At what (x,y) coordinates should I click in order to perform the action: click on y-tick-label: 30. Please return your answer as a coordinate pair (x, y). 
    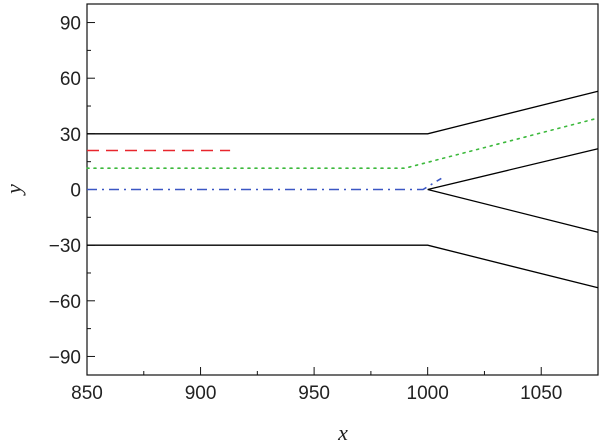
    Looking at the image, I should click on (70, 135).